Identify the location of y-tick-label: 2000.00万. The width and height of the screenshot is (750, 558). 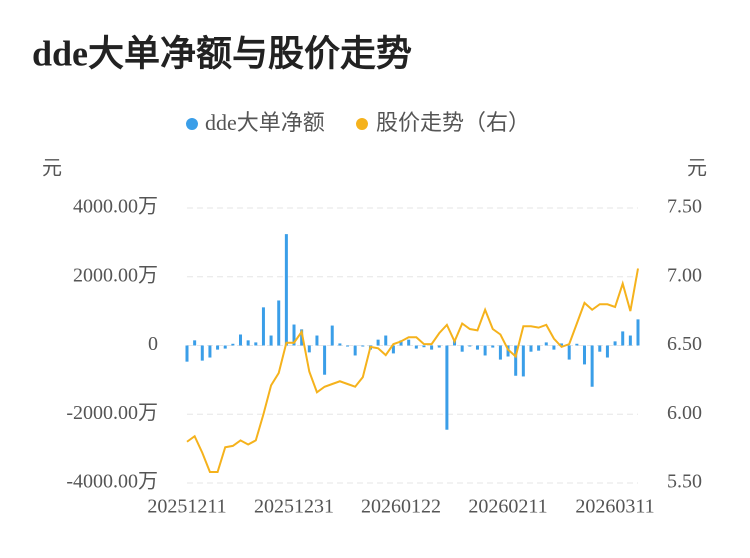
(115, 275).